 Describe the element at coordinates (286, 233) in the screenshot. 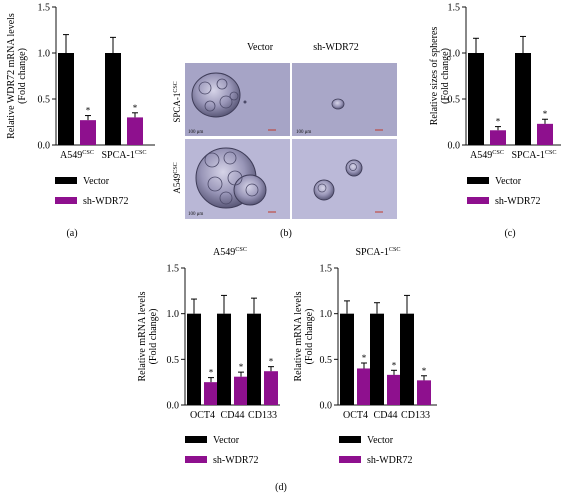

I see `panel-label-b: (b)` at that location.